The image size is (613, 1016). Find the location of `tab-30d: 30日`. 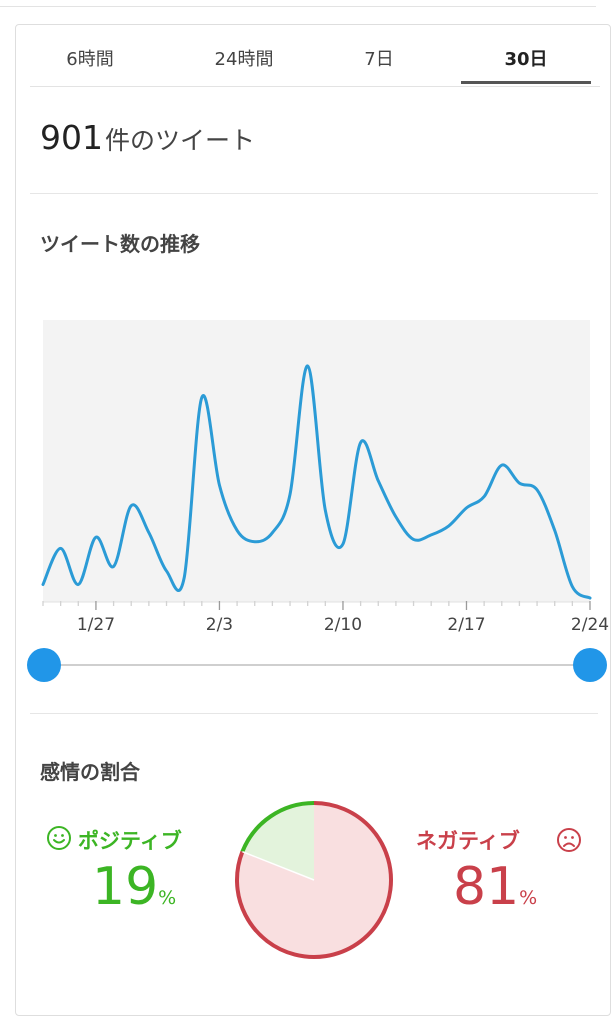

tab-30d: 30日 is located at coordinates (526, 62).